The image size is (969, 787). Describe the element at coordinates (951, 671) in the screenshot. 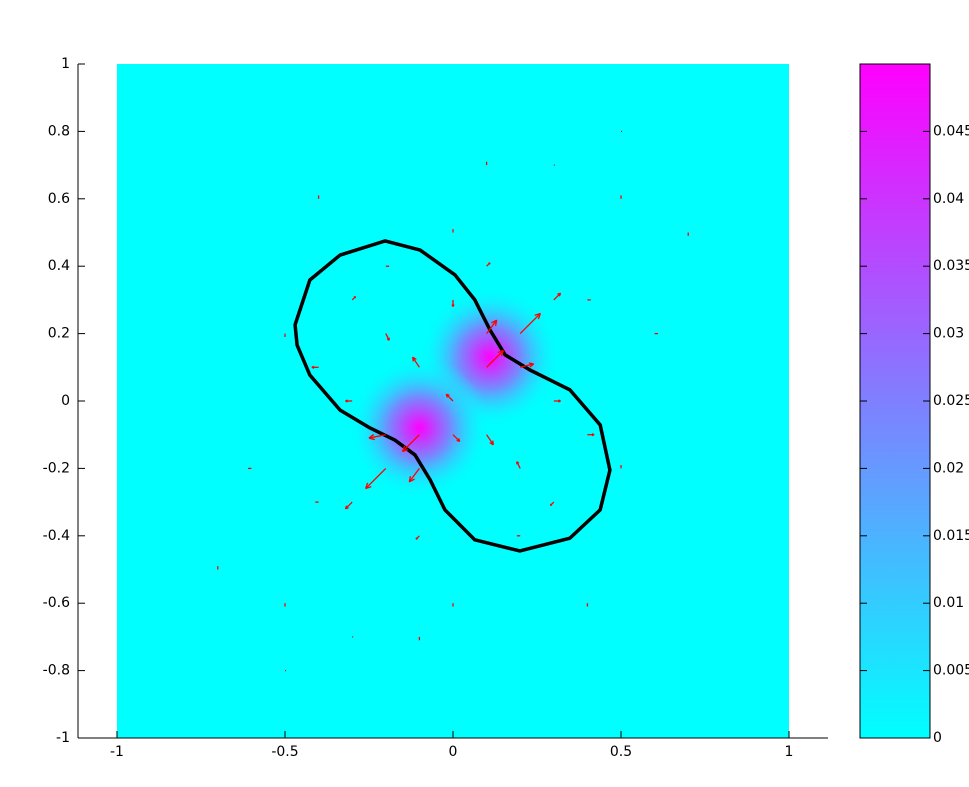

I see `colorbar-tick-label: 0.005` at that location.